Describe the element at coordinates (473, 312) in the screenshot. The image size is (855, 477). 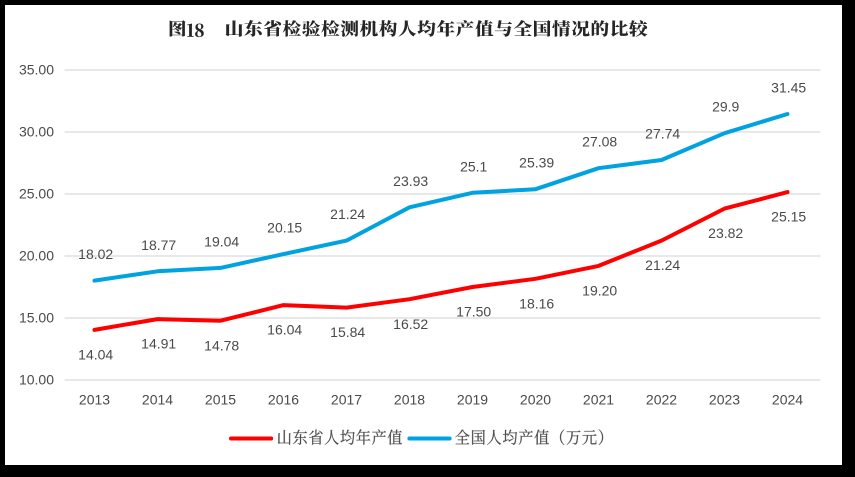
I see `svg-text: 17.50` at that location.